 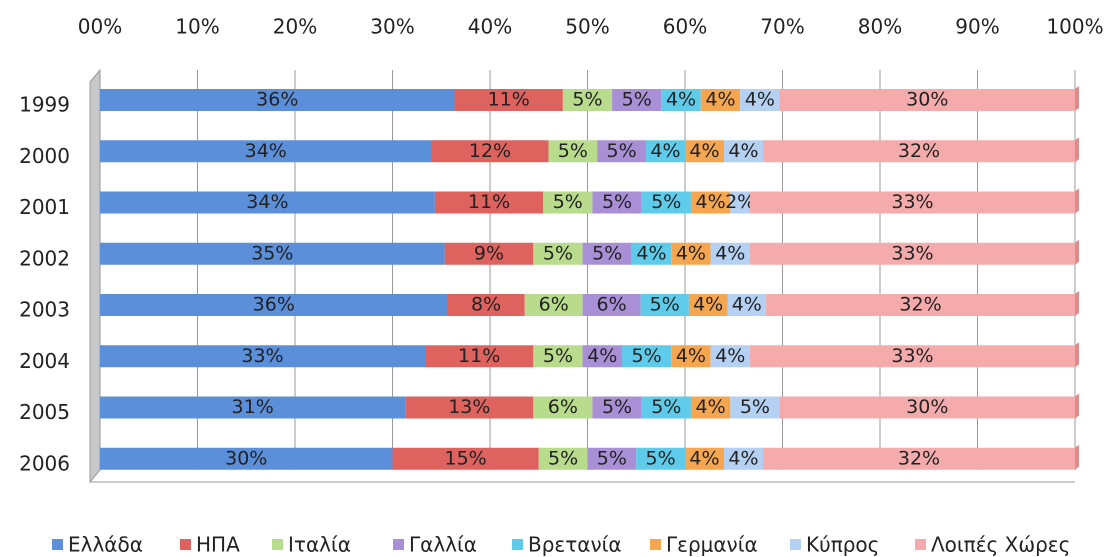 I want to click on value-label: 36%, so click(x=274, y=305).